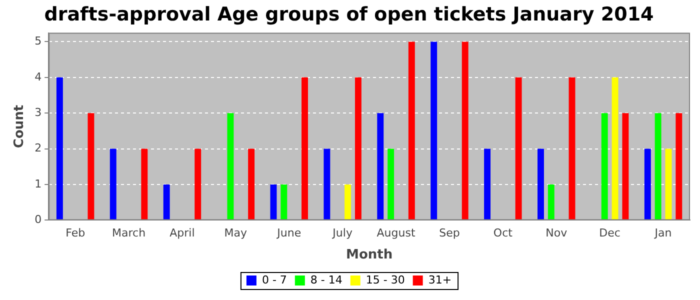 This screenshot has height=300, width=700. What do you see at coordinates (38, 183) in the screenshot?
I see `y-tick-label: 1` at bounding box center [38, 183].